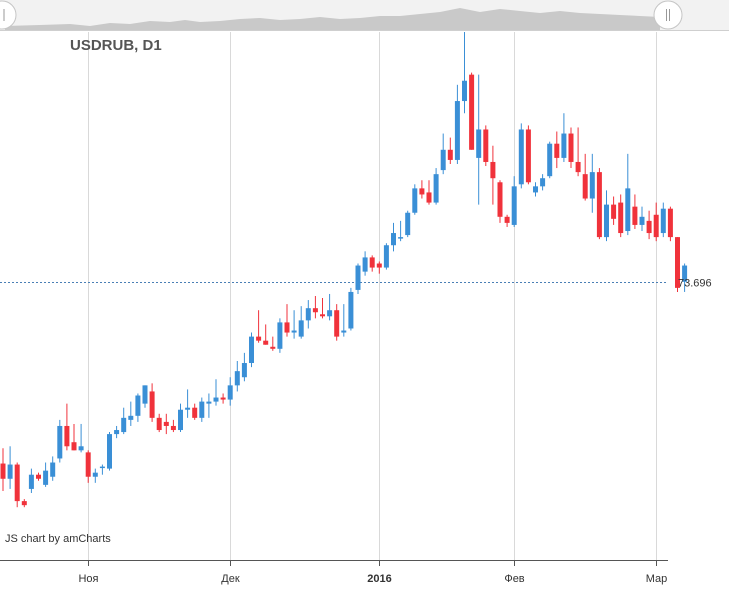 The width and height of the screenshot is (729, 590). I want to click on scrollbar-right-handle, so click(668, 15).